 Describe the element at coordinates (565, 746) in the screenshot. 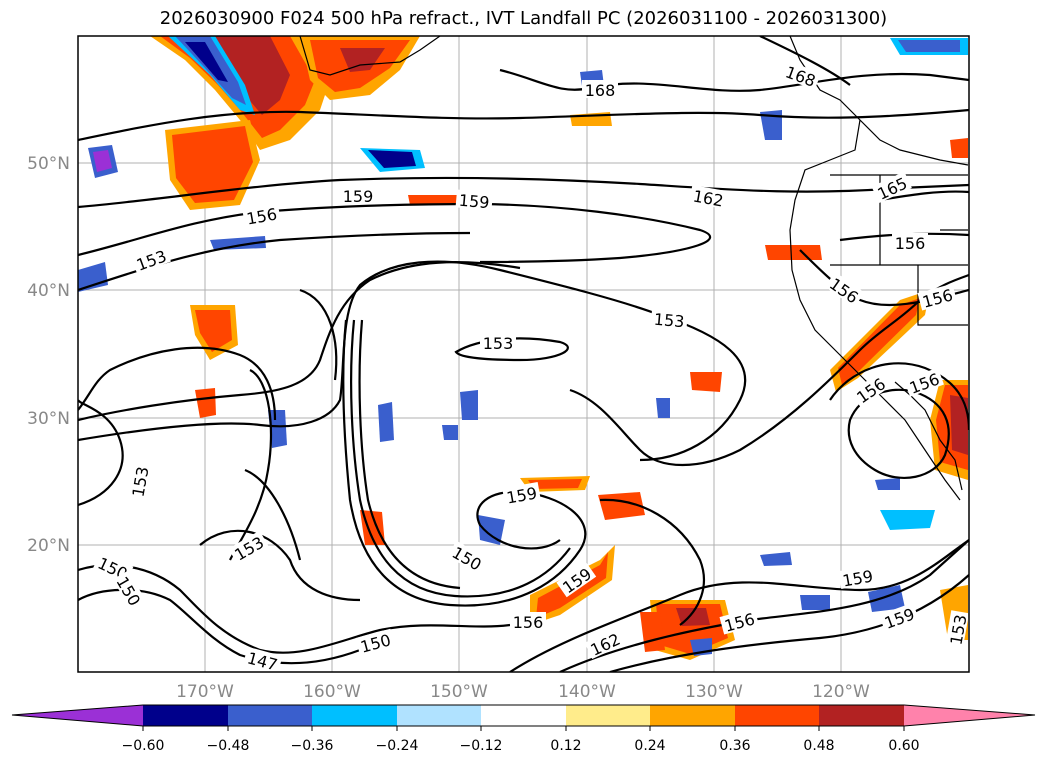

I see `colorbar-tick-label: 0.12` at that location.